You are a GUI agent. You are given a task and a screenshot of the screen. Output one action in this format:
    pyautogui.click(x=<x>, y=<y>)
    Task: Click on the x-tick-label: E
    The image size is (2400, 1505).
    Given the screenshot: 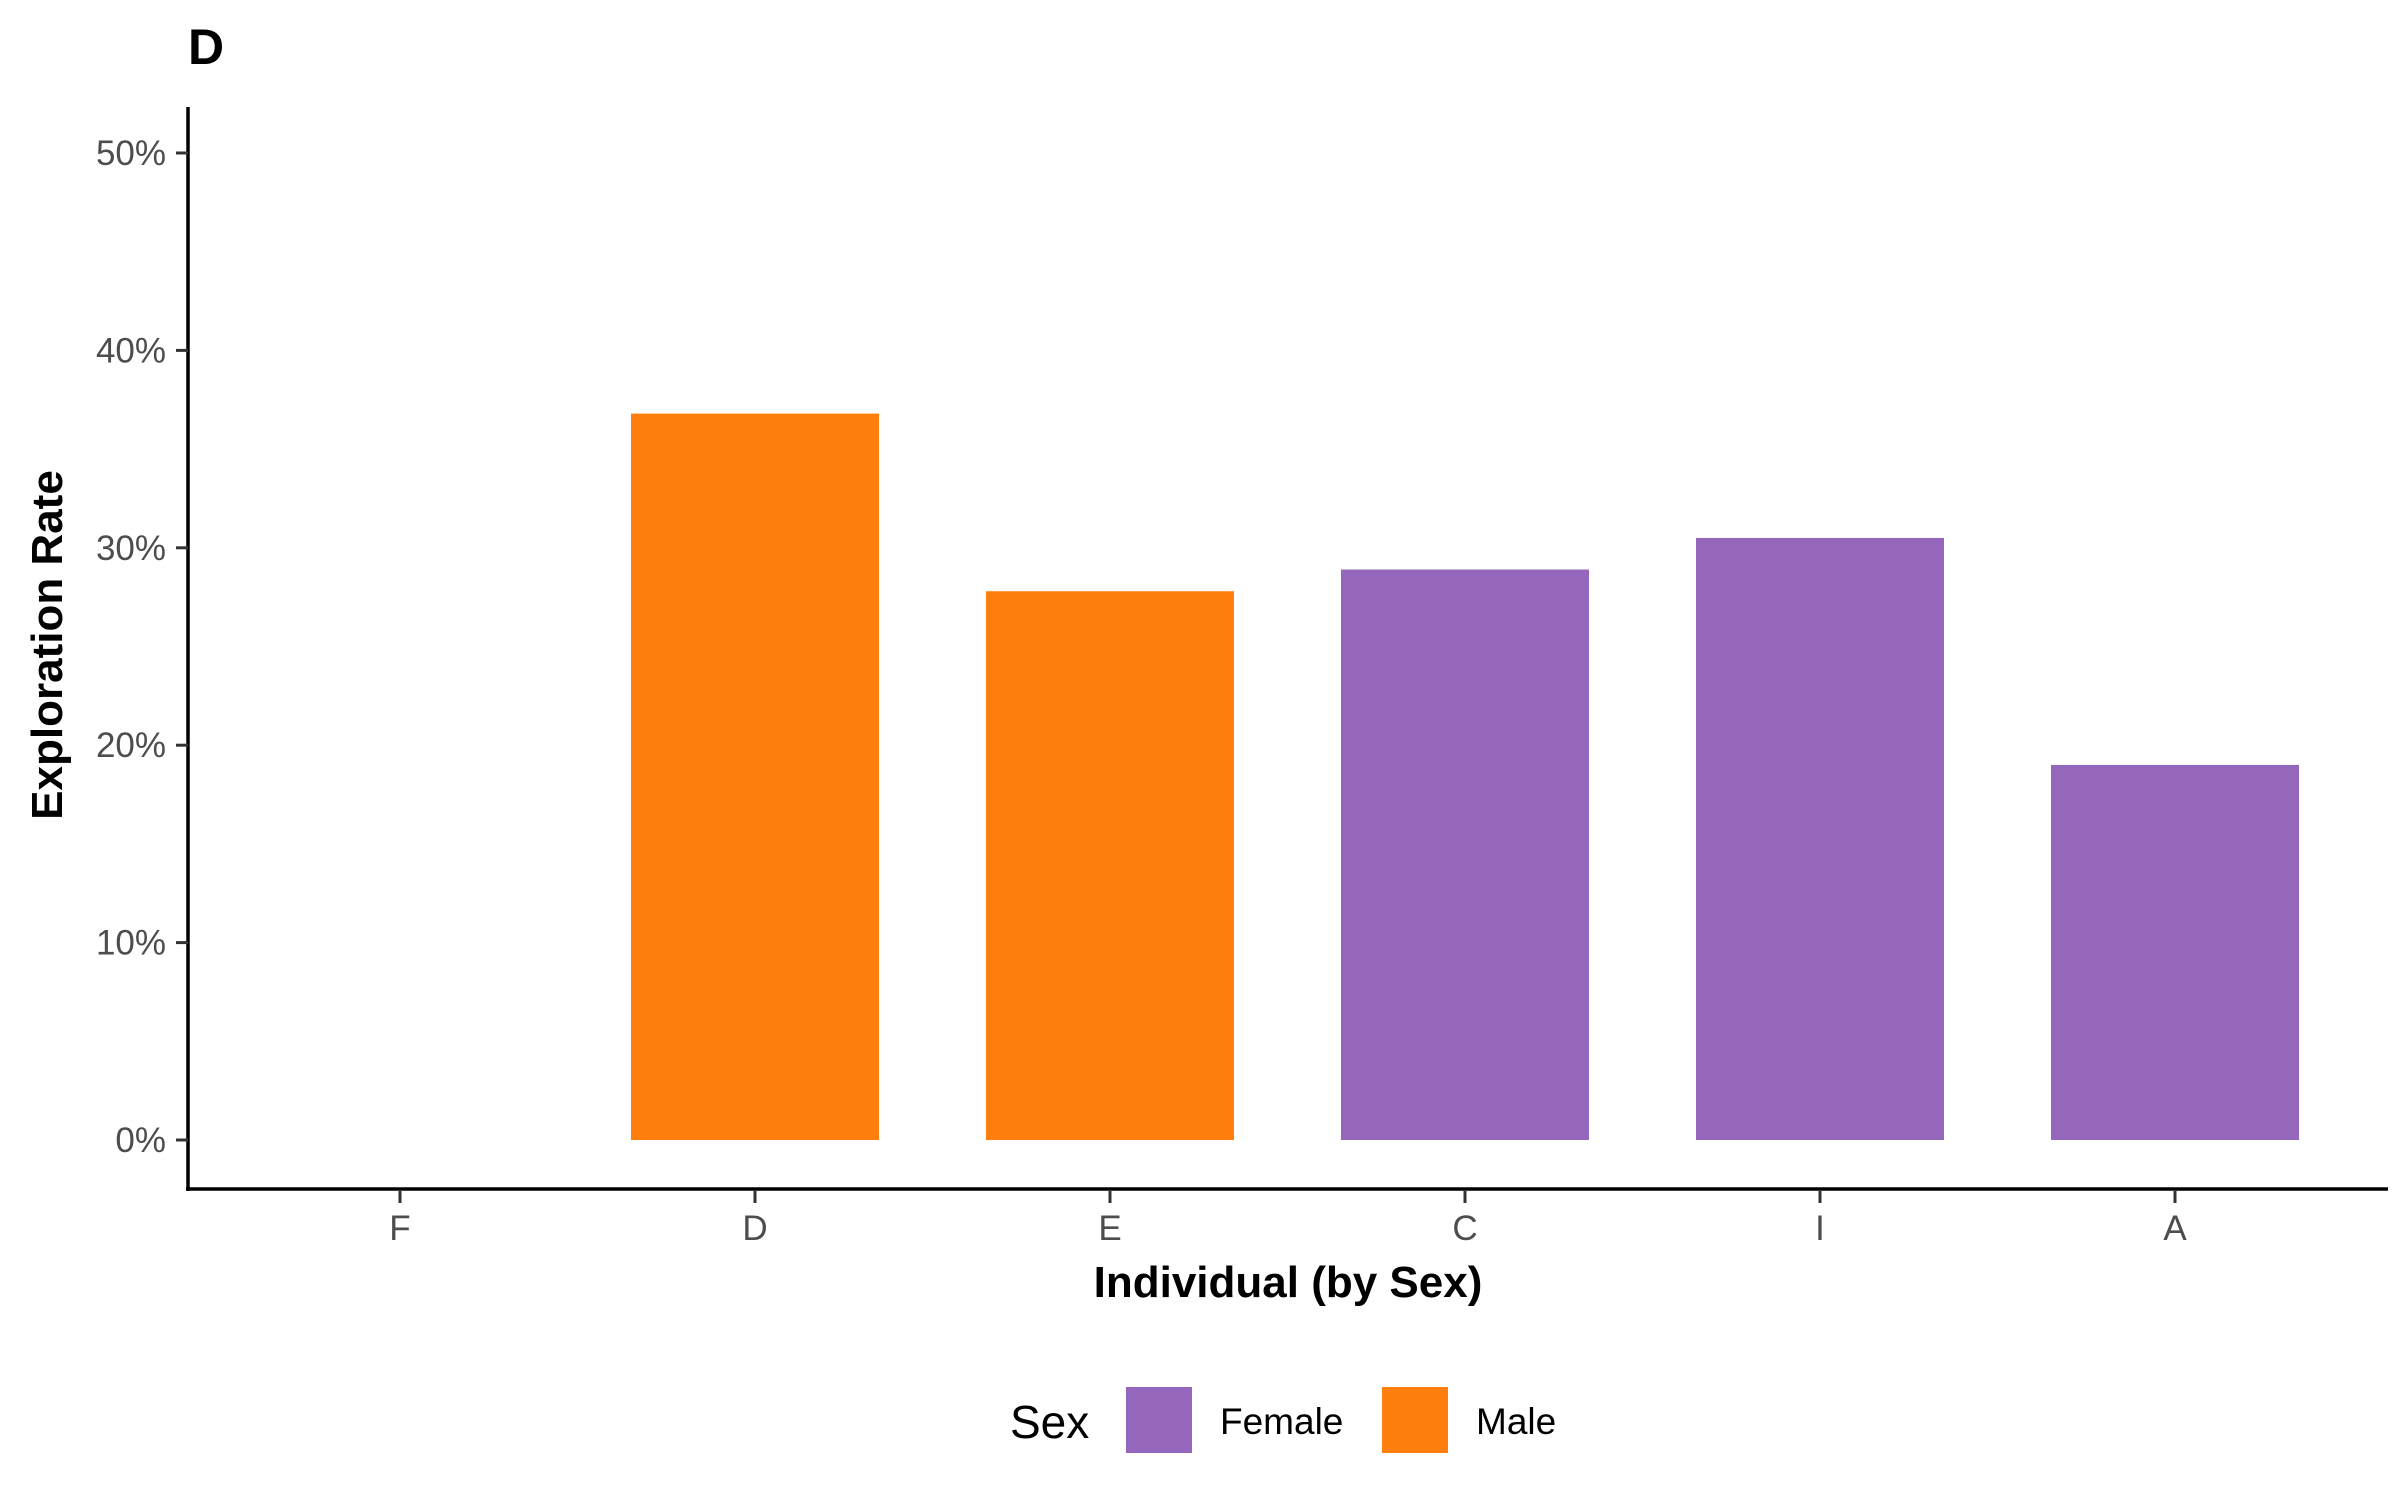 What is the action you would take?
    pyautogui.click(x=1109, y=1228)
    